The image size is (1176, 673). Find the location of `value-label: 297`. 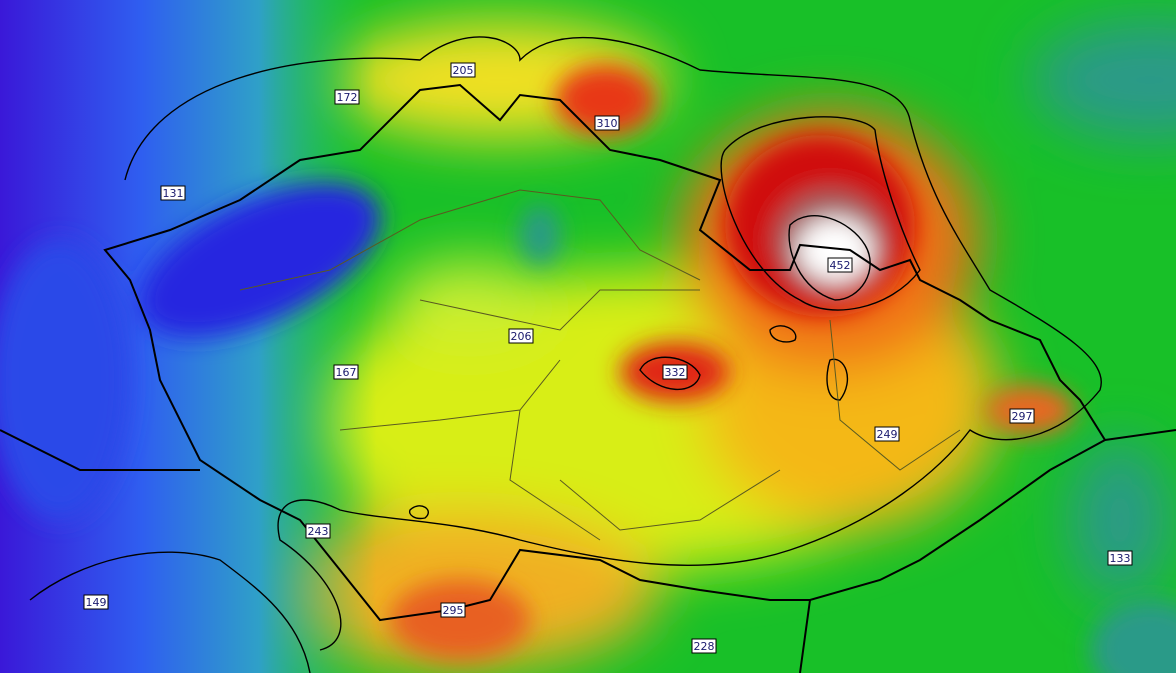

value-label: 297 is located at coordinates (1022, 416).